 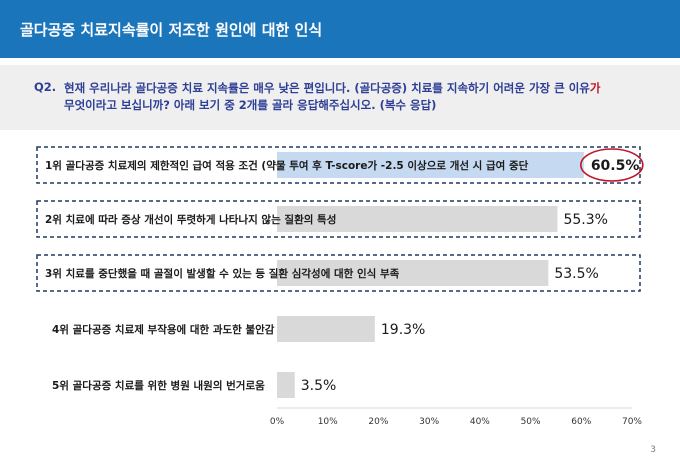 What do you see at coordinates (585, 220) in the screenshot?
I see `data-label: 55.3%` at bounding box center [585, 220].